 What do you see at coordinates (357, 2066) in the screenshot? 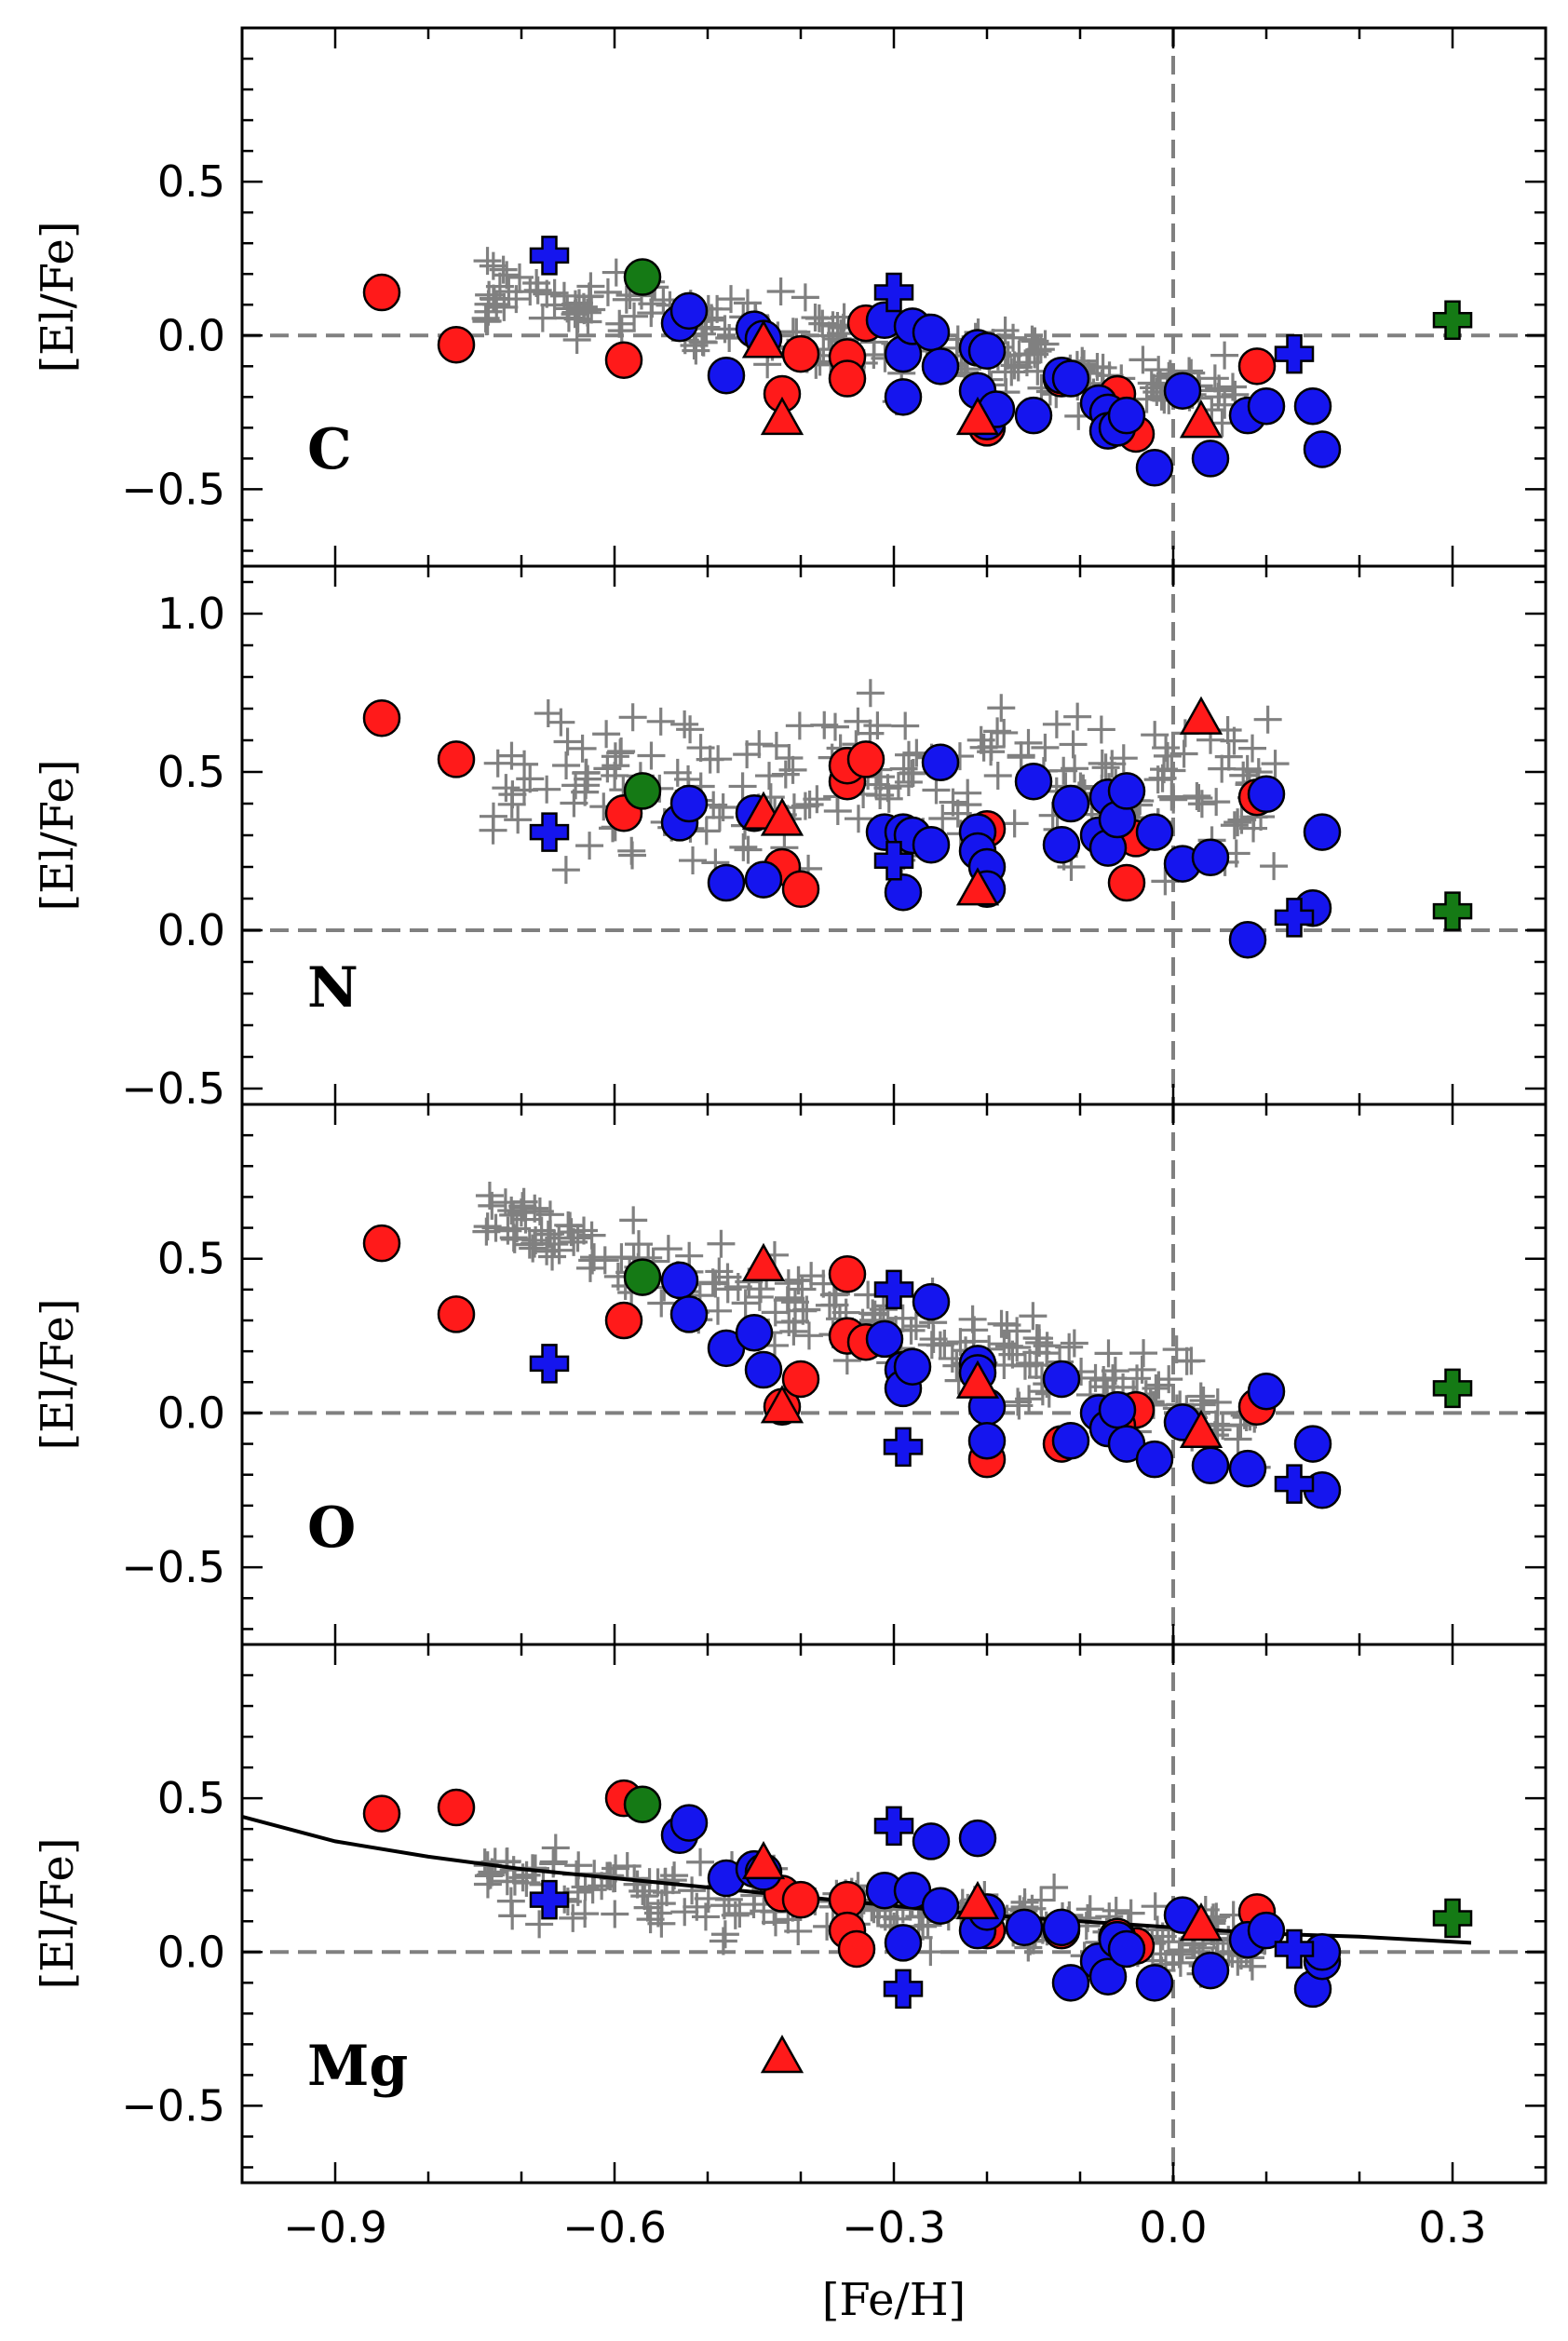
I see `element-label: Mg` at bounding box center [357, 2066].